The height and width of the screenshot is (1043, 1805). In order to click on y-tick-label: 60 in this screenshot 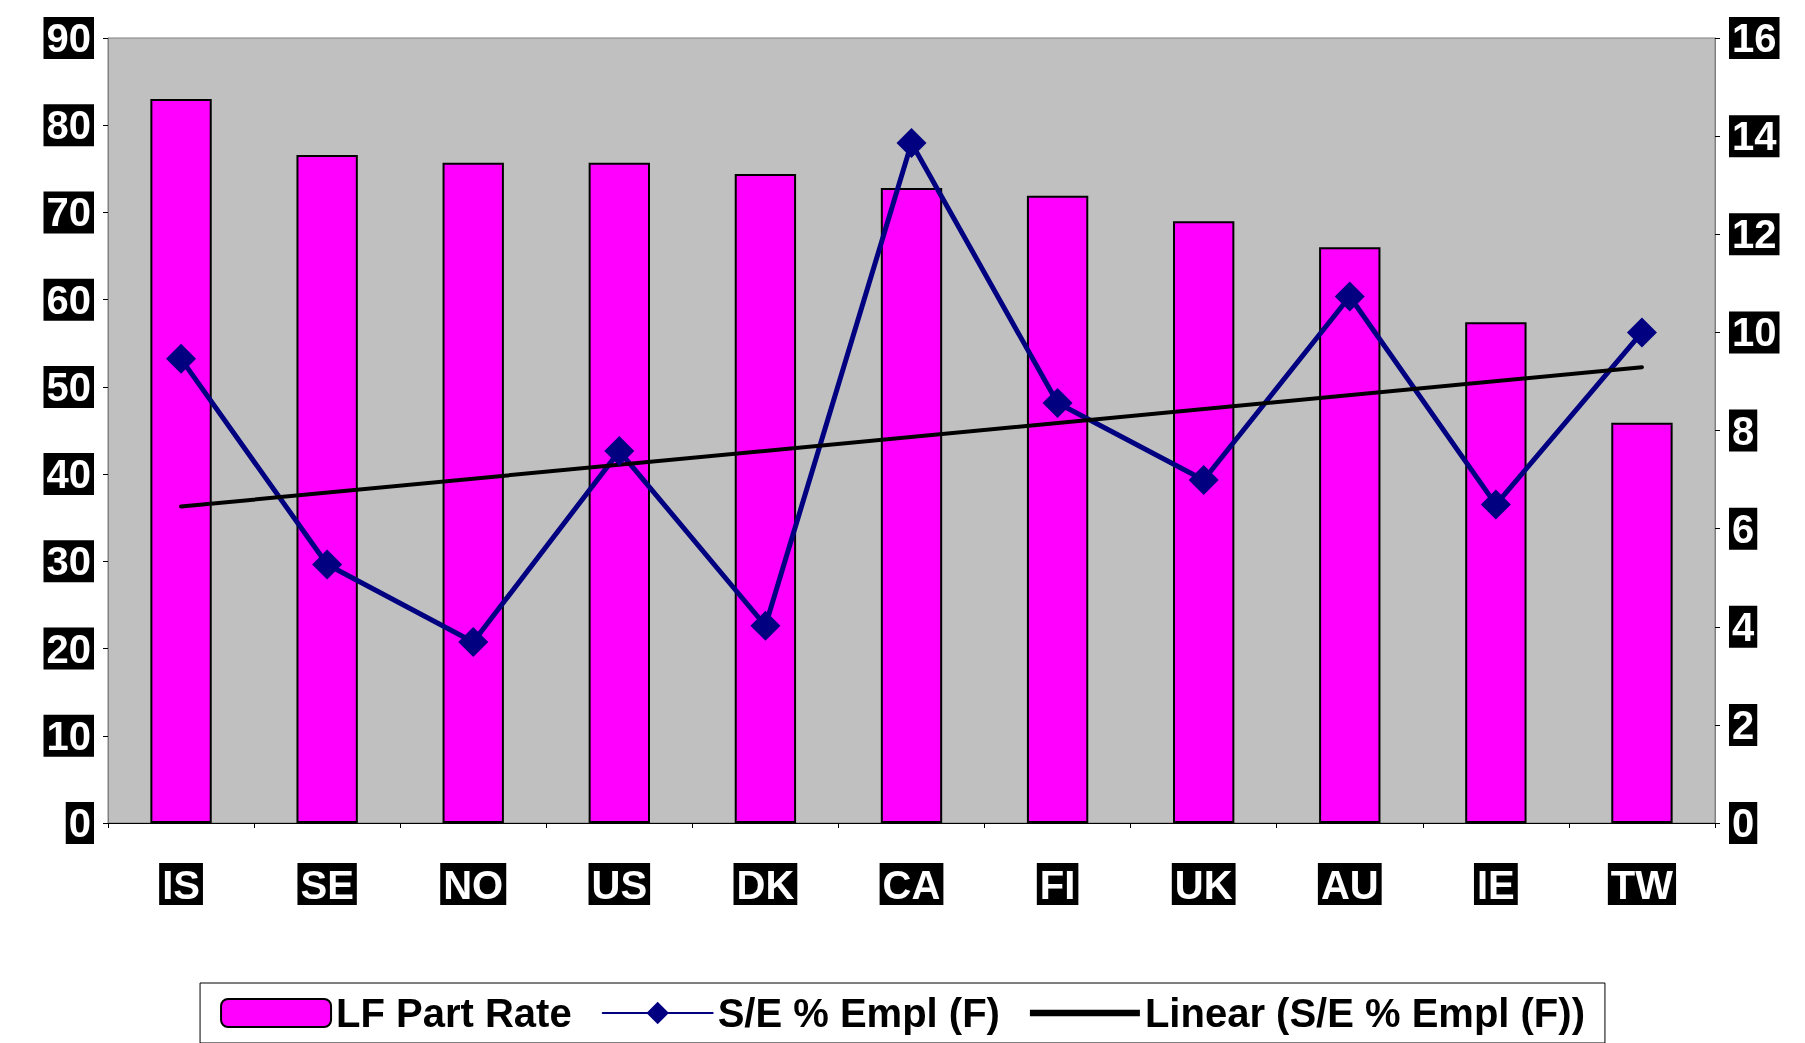, I will do `click(68, 299)`.